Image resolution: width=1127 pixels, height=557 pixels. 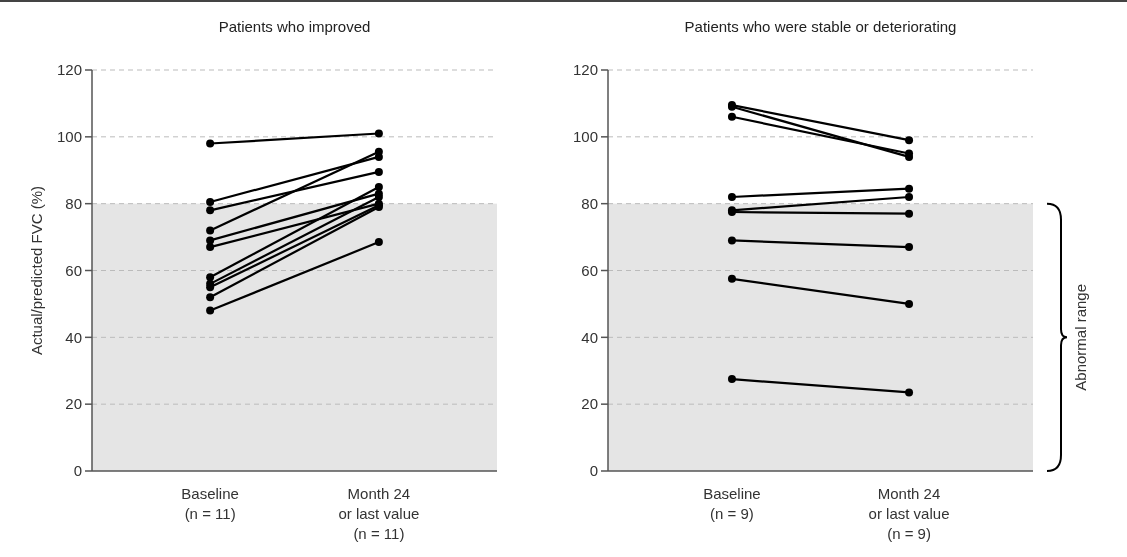 What do you see at coordinates (732, 503) in the screenshot?
I see `x-tick-label: Baseline (n = 9)` at bounding box center [732, 503].